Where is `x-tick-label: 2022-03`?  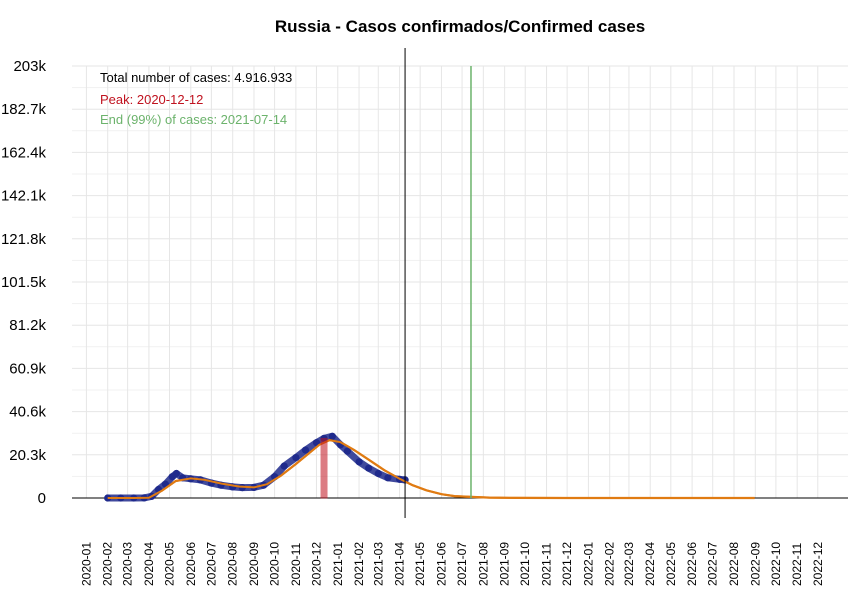 x-tick-label: 2022-03 is located at coordinates (629, 564).